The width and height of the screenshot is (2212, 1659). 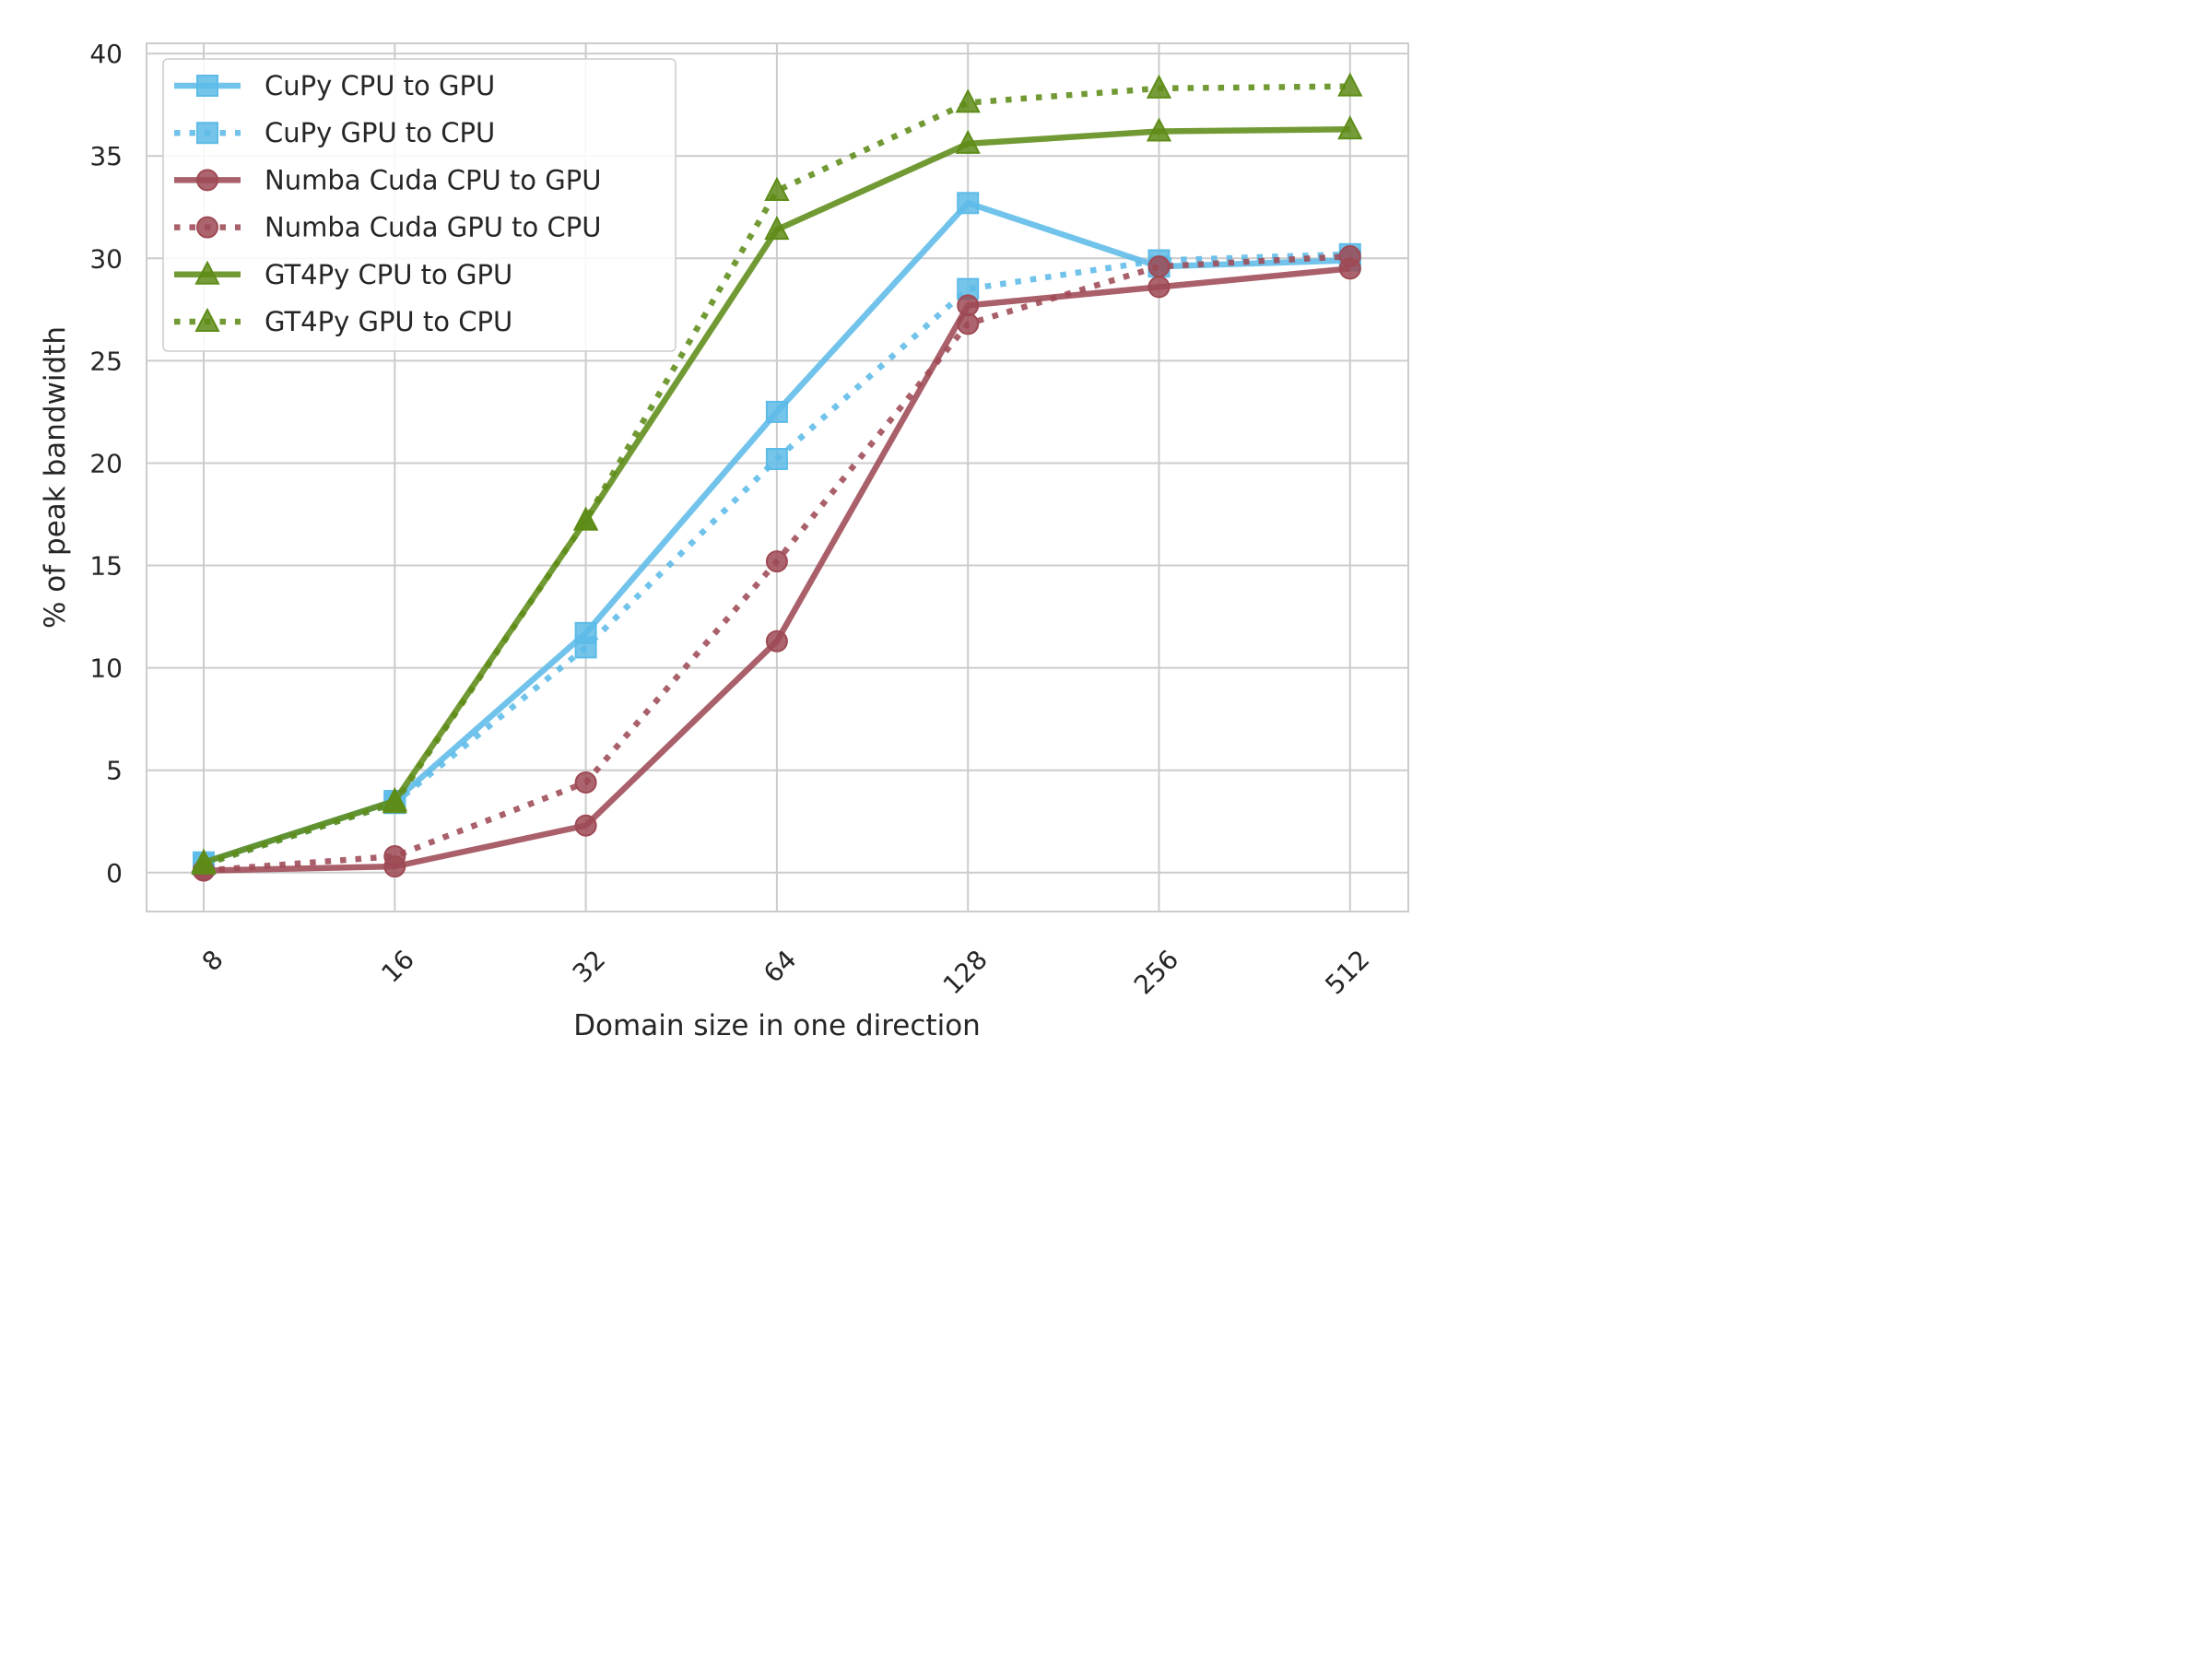 I want to click on legend-entry: CuPy GPU to CPU, so click(x=334, y=132).